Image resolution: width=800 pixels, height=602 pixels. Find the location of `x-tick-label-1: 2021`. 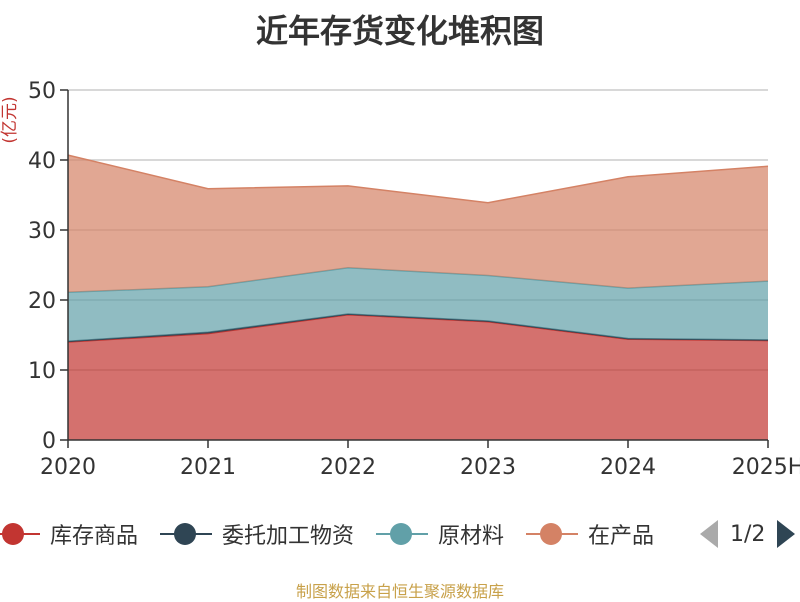

x-tick-label-1: 2021 is located at coordinates (208, 467).